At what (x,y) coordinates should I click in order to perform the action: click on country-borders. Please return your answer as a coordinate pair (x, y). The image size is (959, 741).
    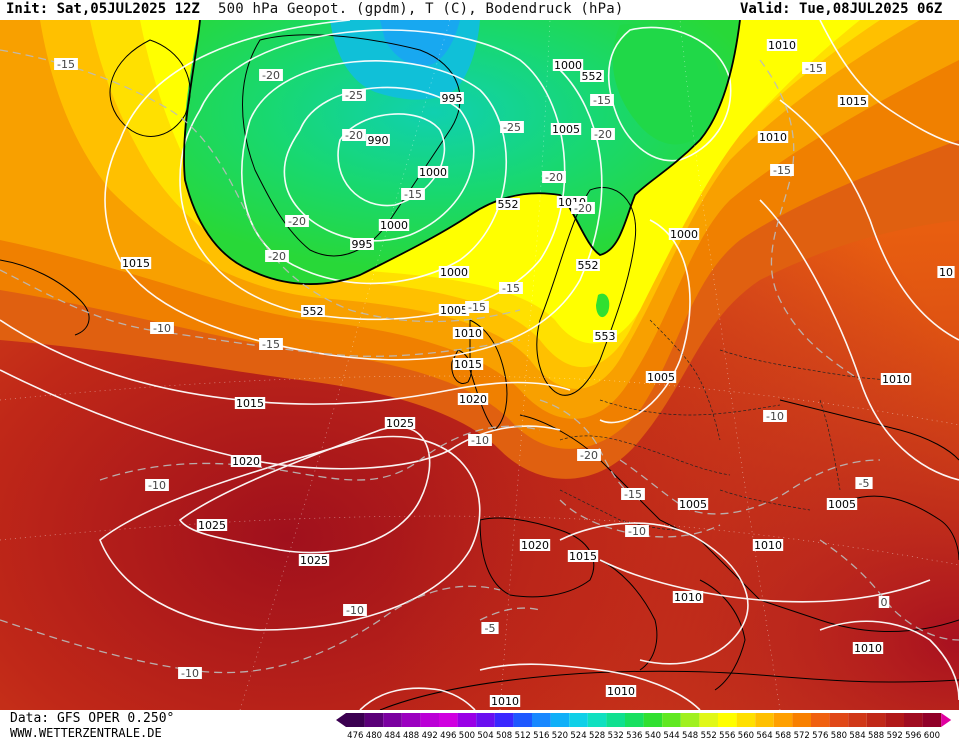
    Looking at the image, I should click on (730, 425).